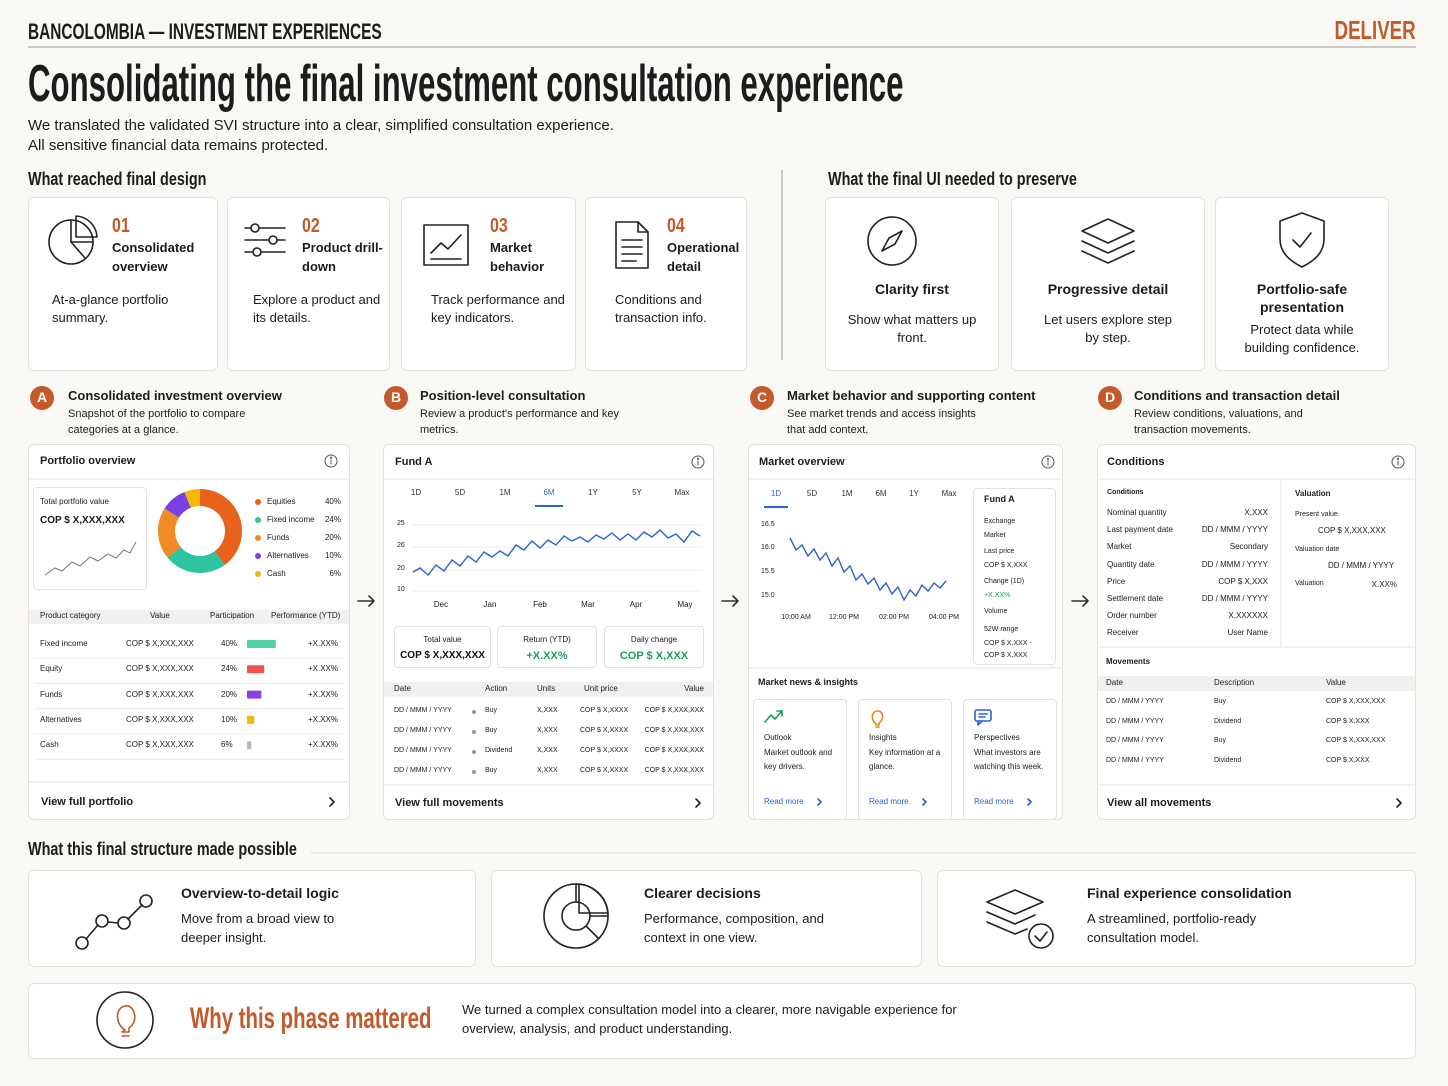 This screenshot has width=1448, height=1086. What do you see at coordinates (999, 499) in the screenshot?
I see `side-title: Fund A` at bounding box center [999, 499].